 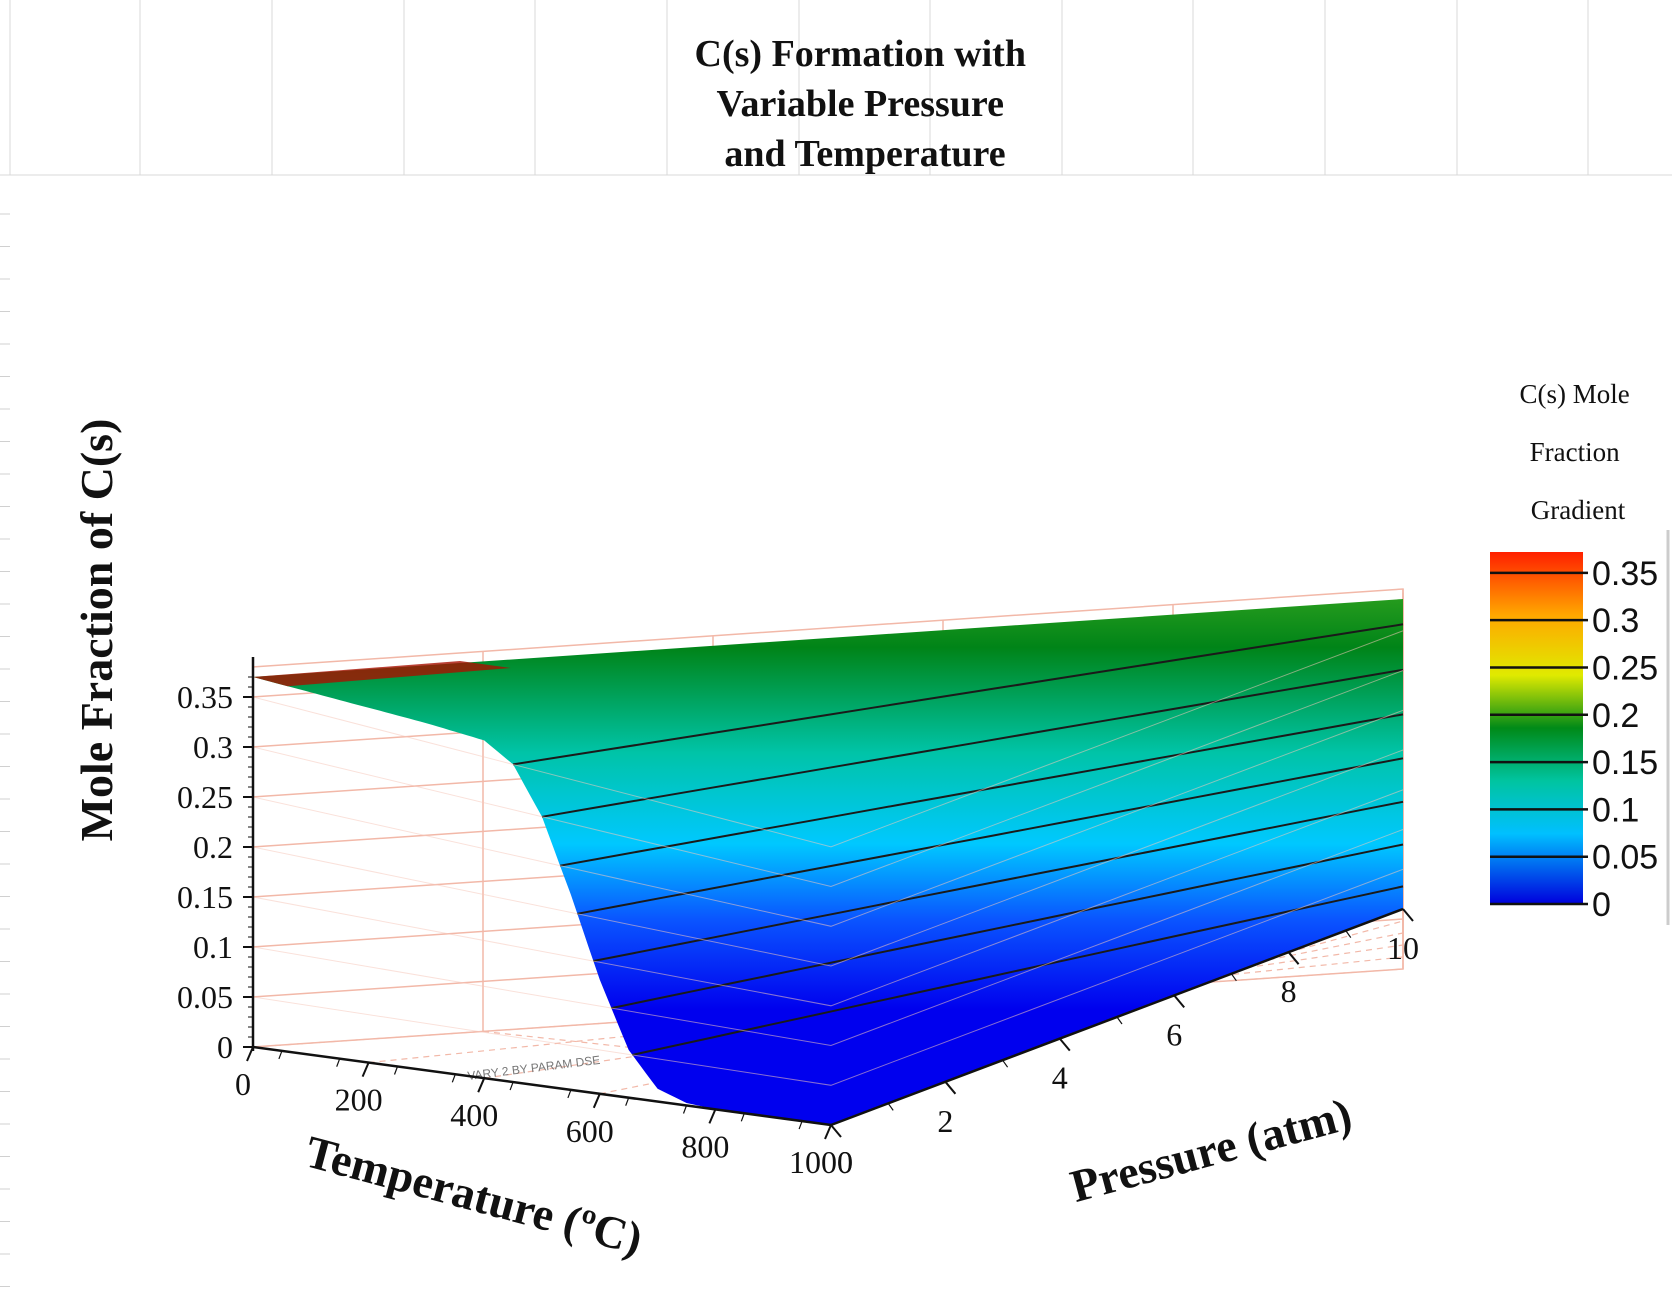 What do you see at coordinates (864, 154) in the screenshot?
I see `chart-title-line: and Temperature` at bounding box center [864, 154].